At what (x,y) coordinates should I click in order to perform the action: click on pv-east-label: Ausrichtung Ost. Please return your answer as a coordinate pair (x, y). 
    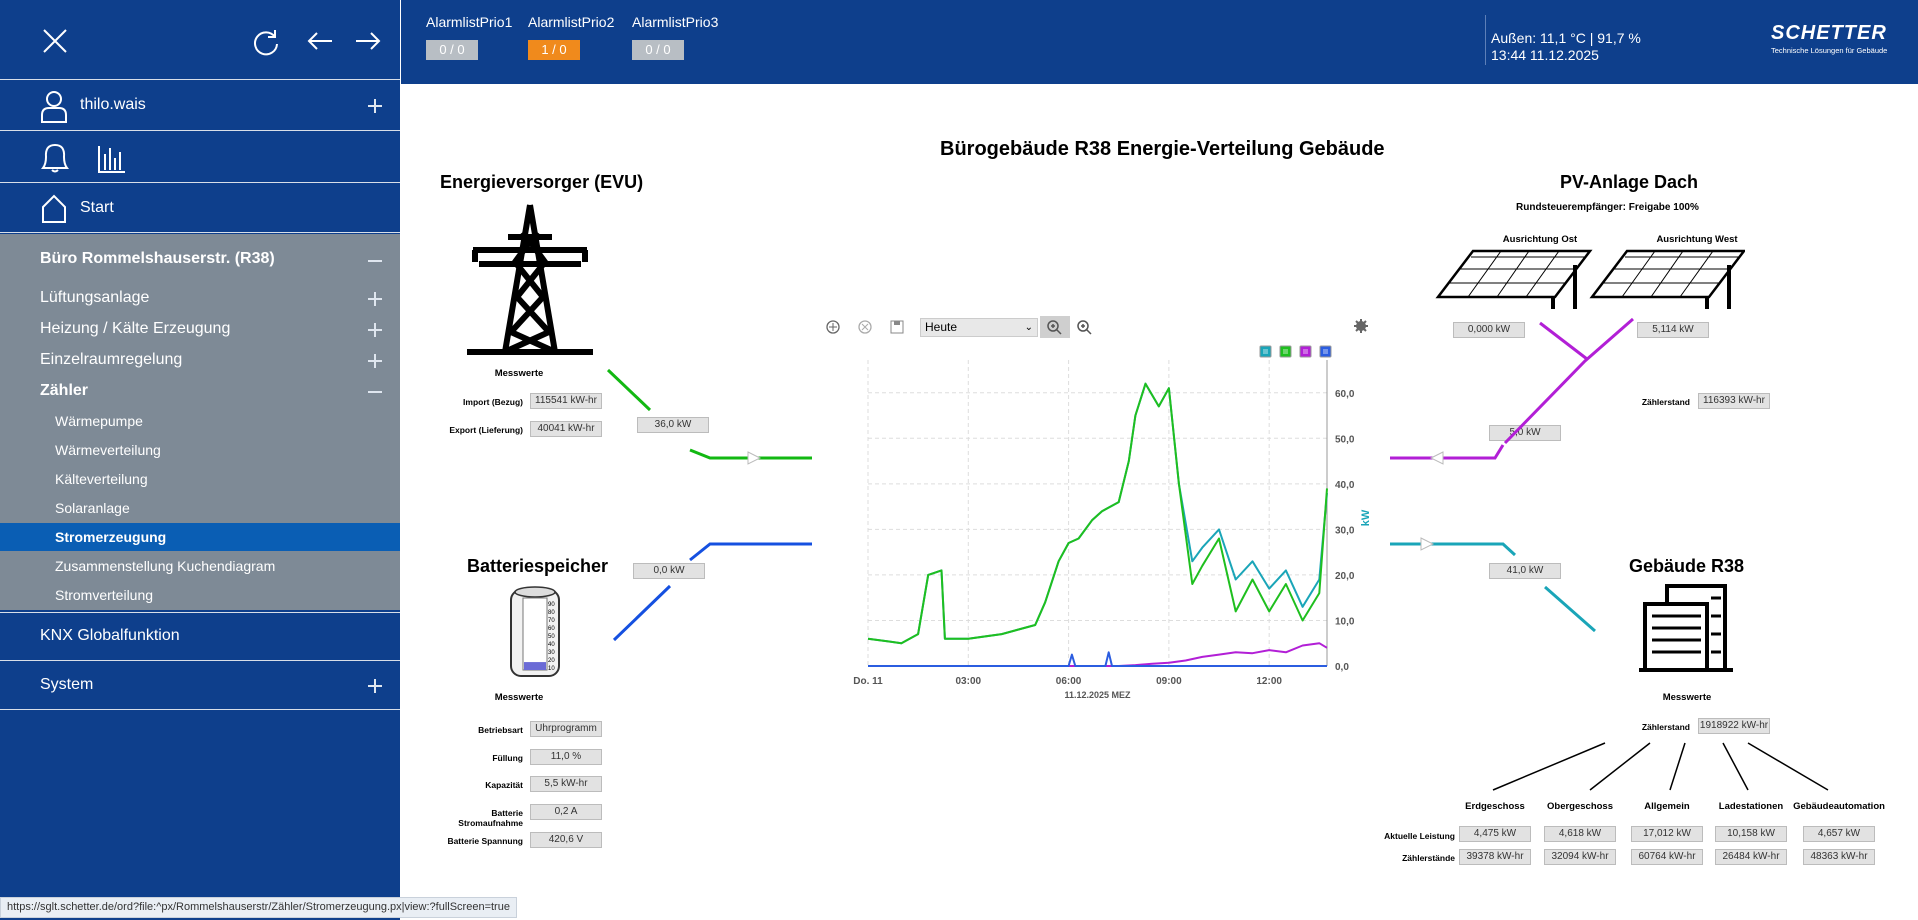
    Looking at the image, I should click on (1540, 239).